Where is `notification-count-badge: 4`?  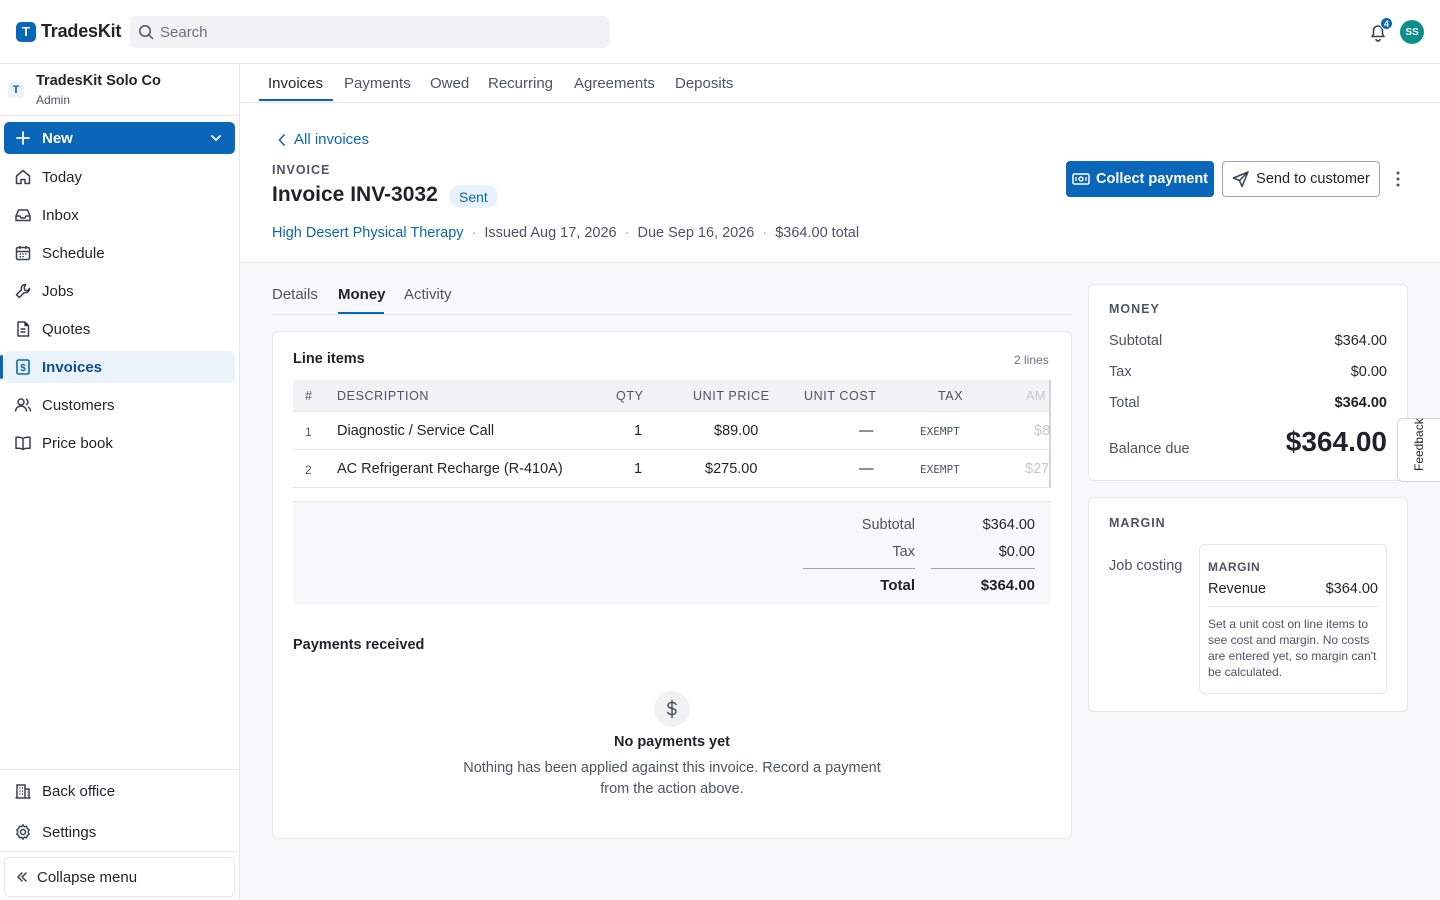
notification-count-badge: 4 is located at coordinates (1386, 23).